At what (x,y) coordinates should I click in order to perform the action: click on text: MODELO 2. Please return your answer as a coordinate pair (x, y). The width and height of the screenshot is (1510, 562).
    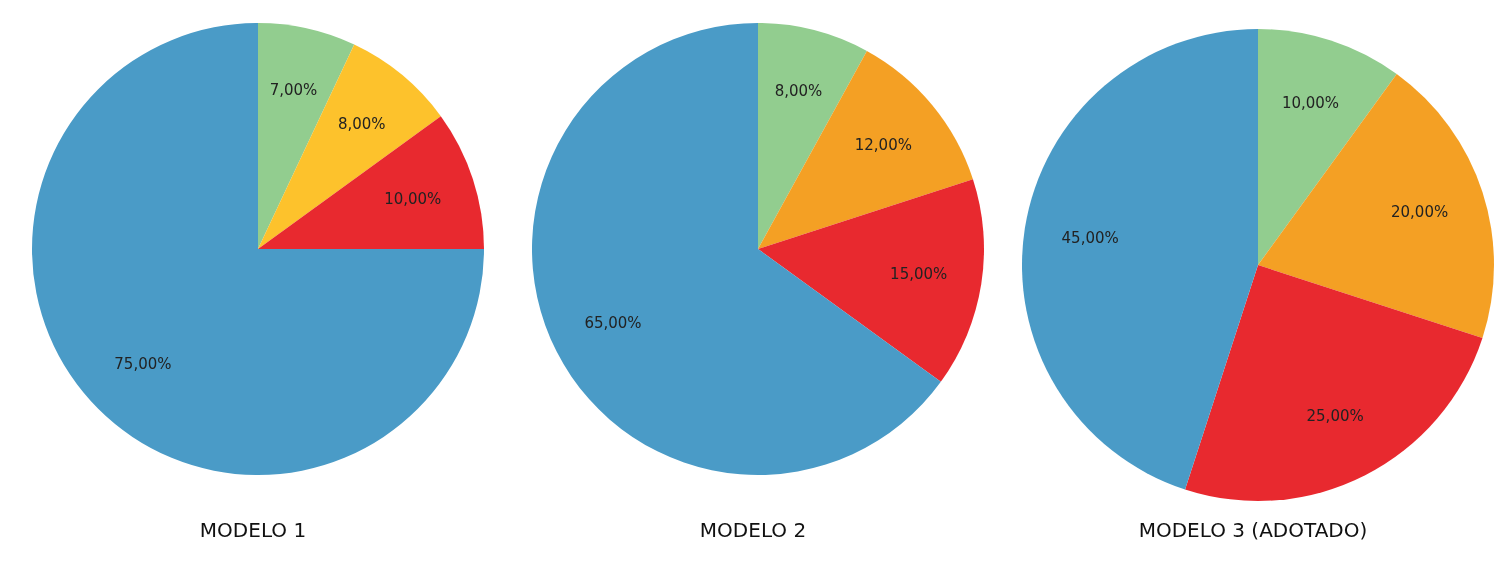
    Looking at the image, I should click on (753, 530).